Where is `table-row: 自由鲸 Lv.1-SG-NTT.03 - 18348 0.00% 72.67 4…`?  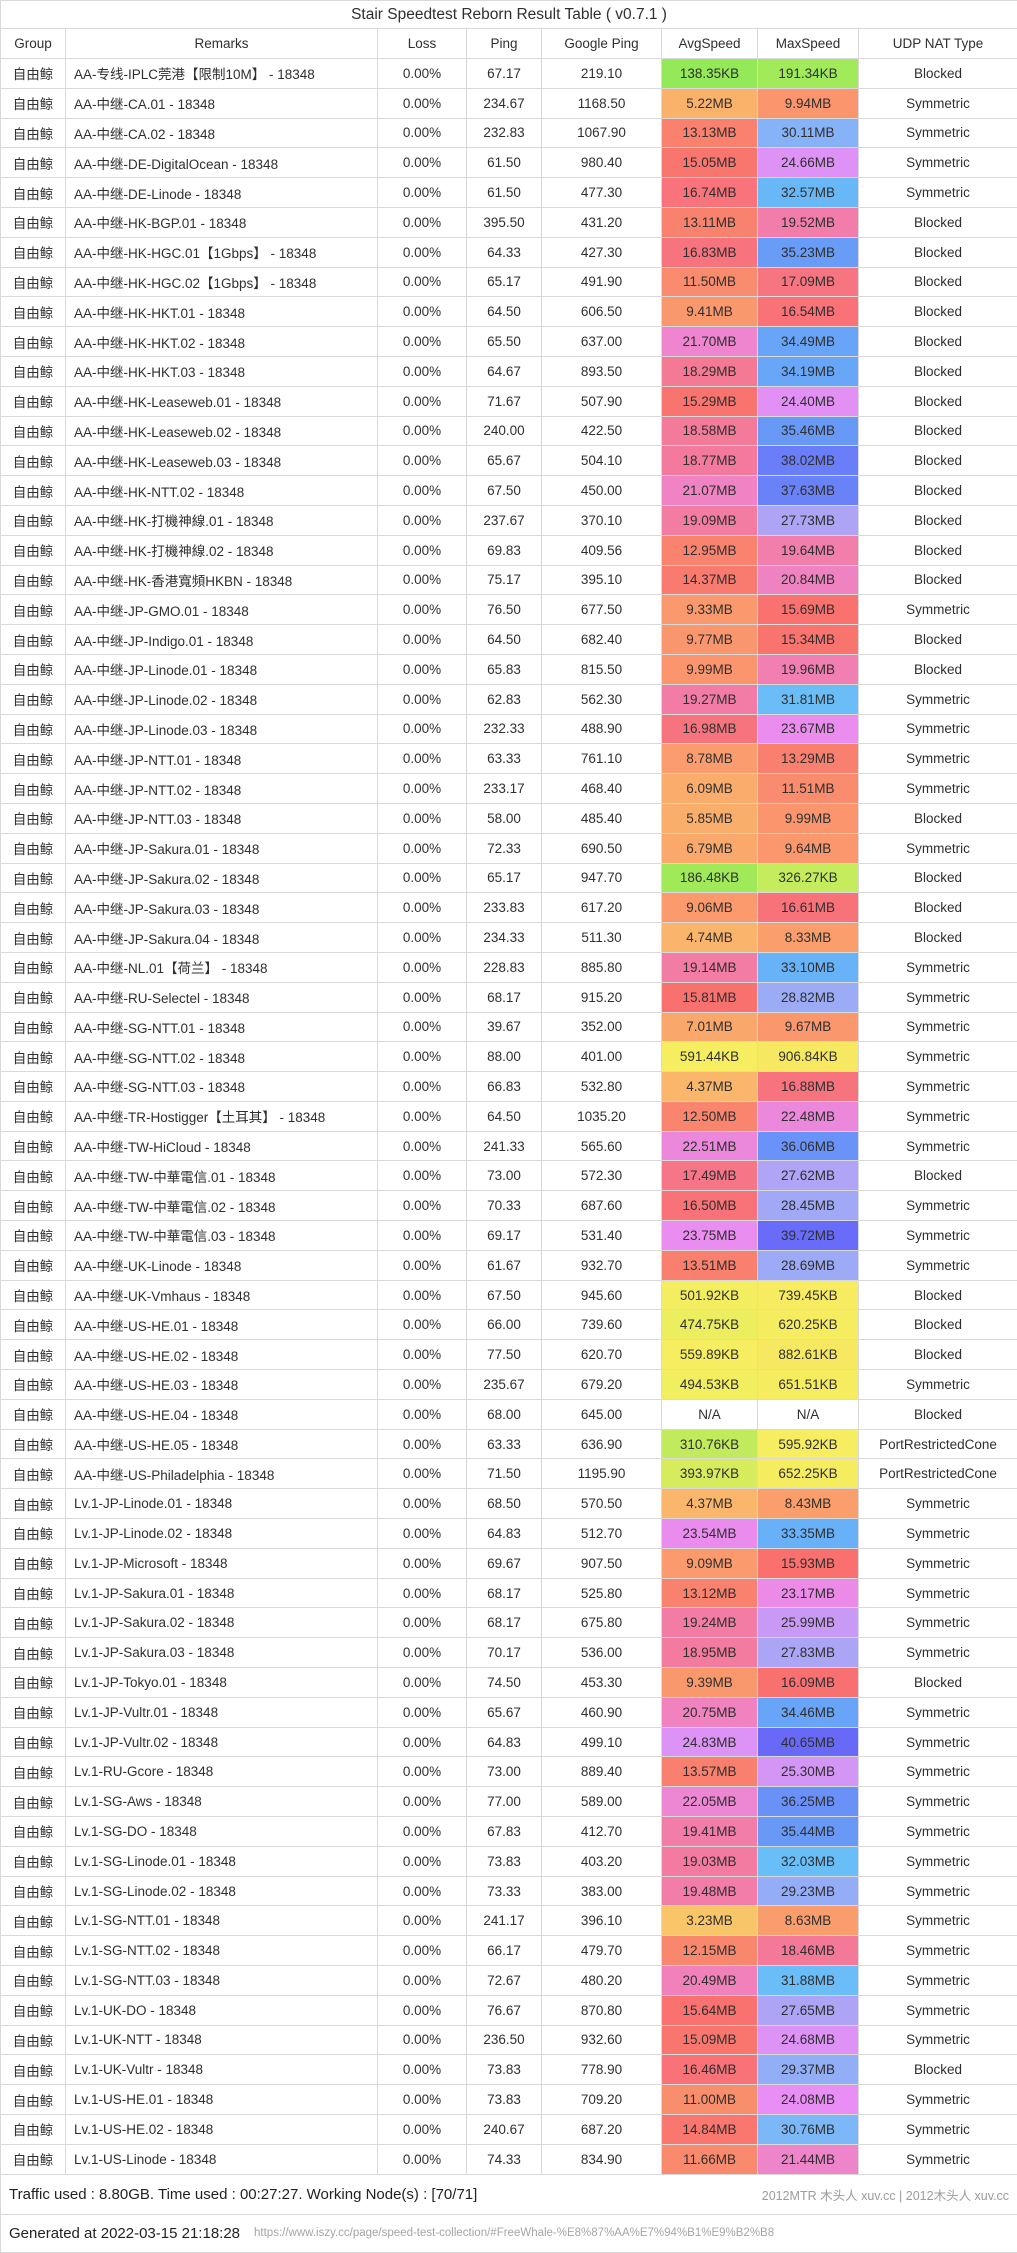 table-row: 自由鲸 Lv.1-SG-NTT.03 - 18348 0.00% 72.67 4… is located at coordinates (509, 1981).